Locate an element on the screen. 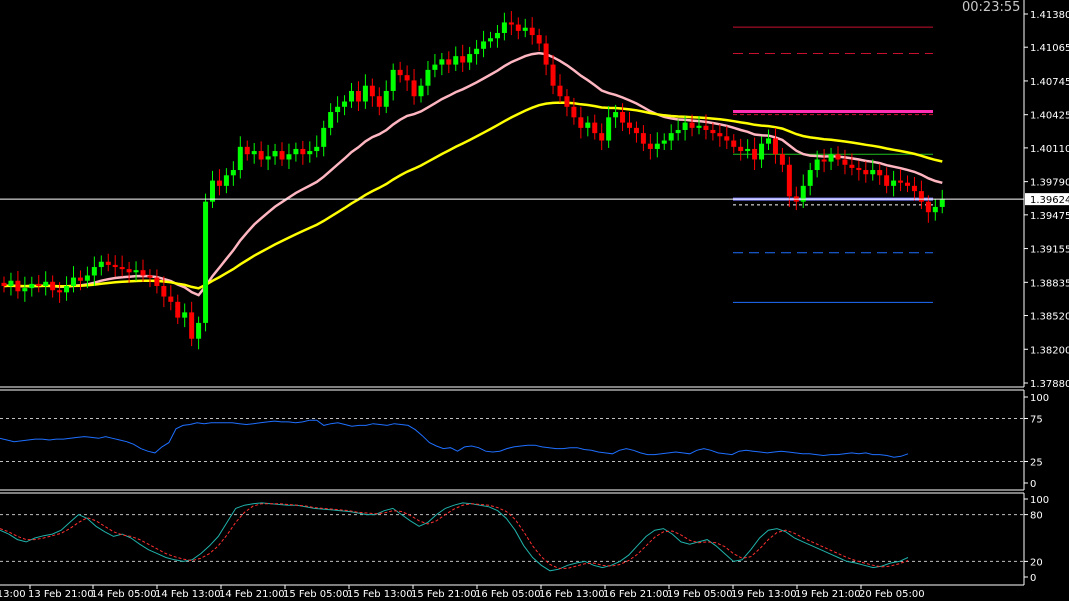  x-tick-label: 15 Feb 13:00 is located at coordinates (380, 594).